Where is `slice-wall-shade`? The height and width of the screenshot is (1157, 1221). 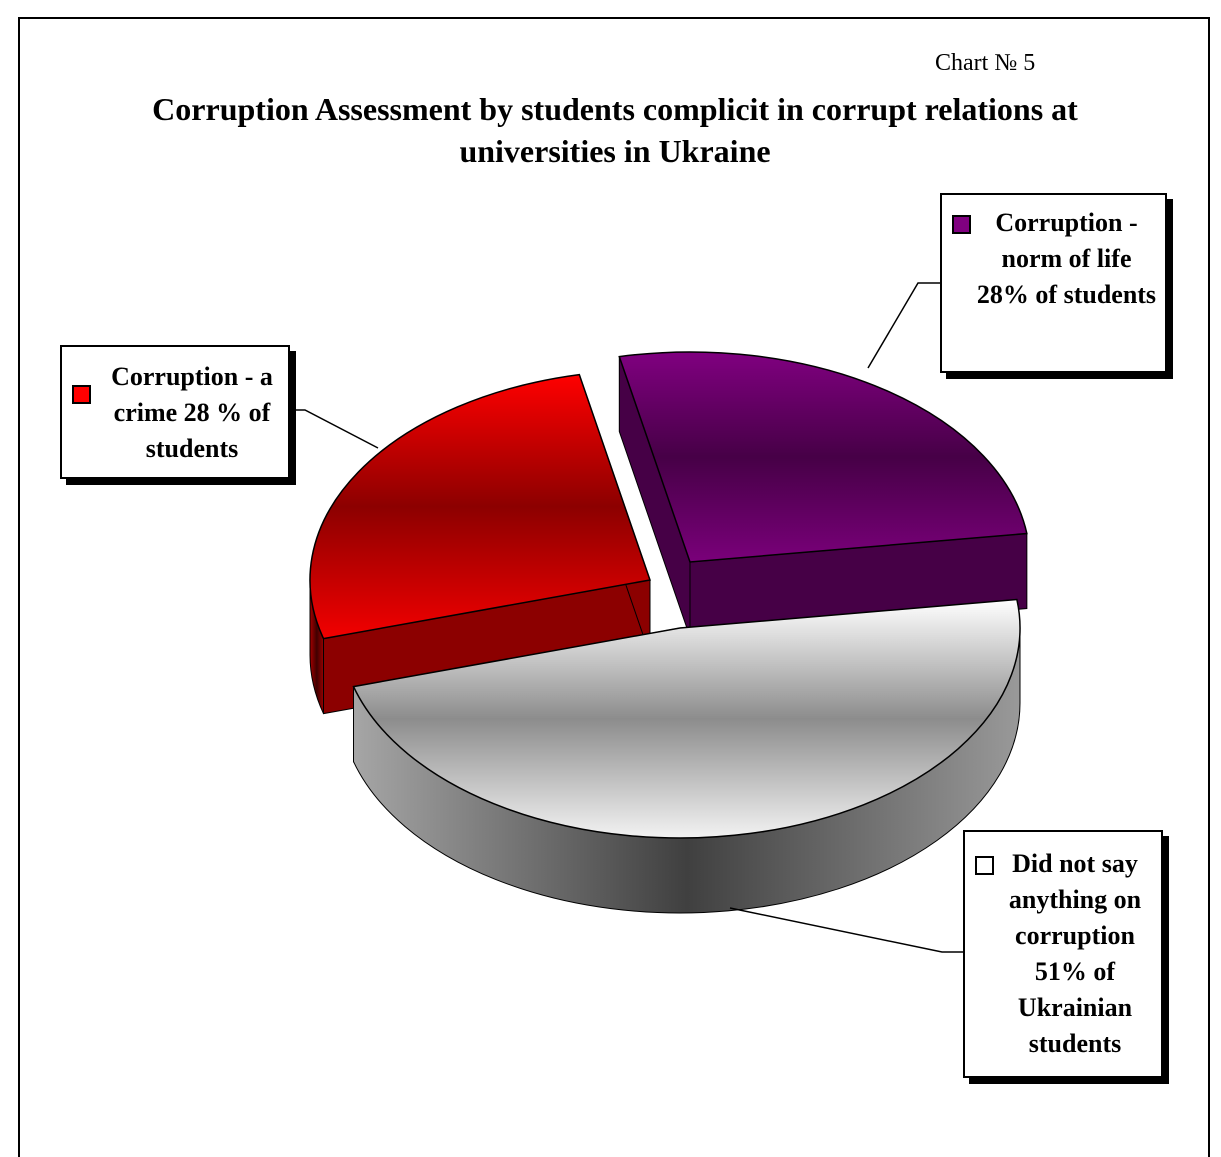
slice-wall-shade is located at coordinates (654, 496).